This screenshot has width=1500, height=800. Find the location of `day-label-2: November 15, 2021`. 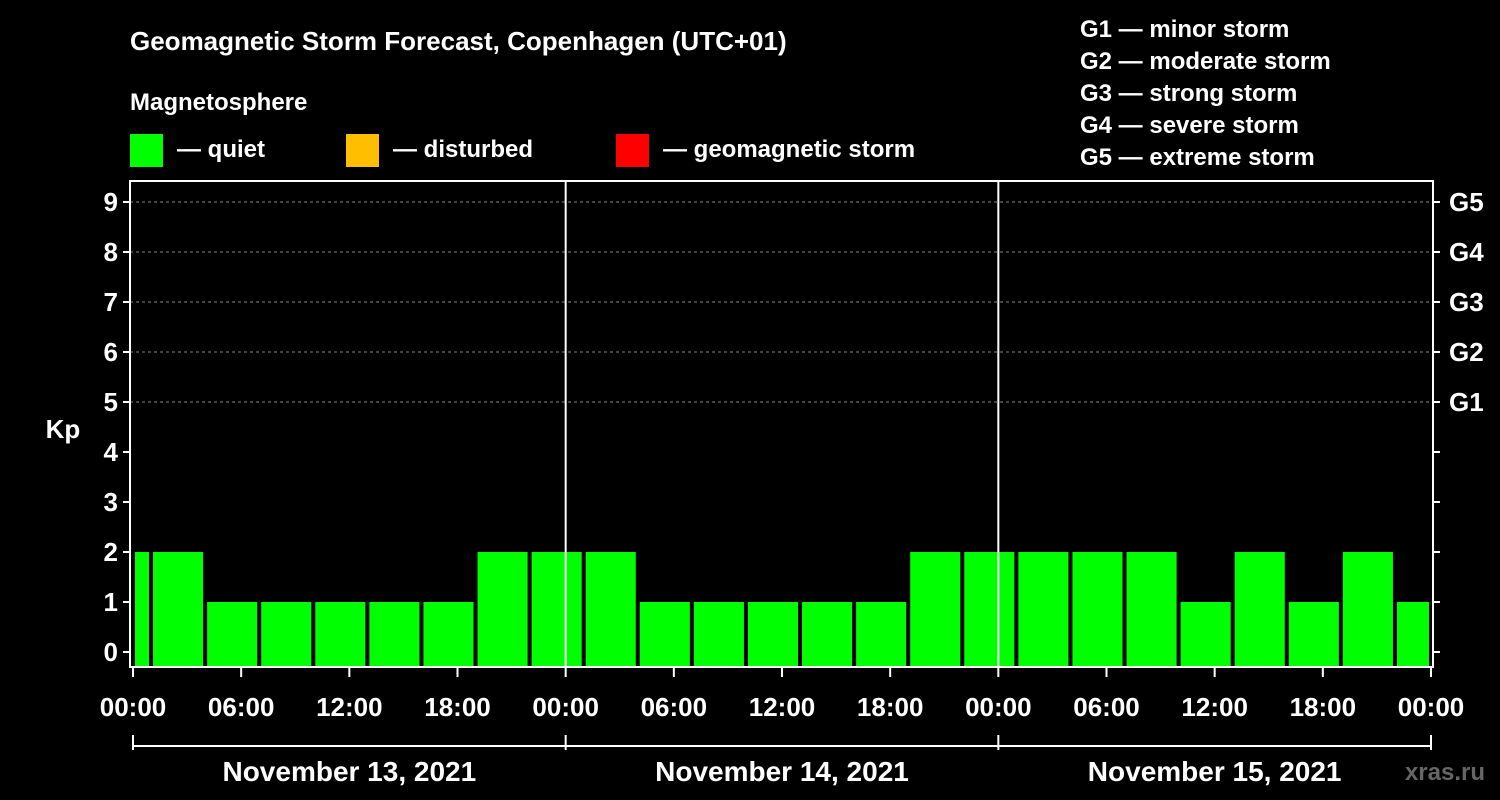

day-label-2: November 15, 2021 is located at coordinates (1215, 771).